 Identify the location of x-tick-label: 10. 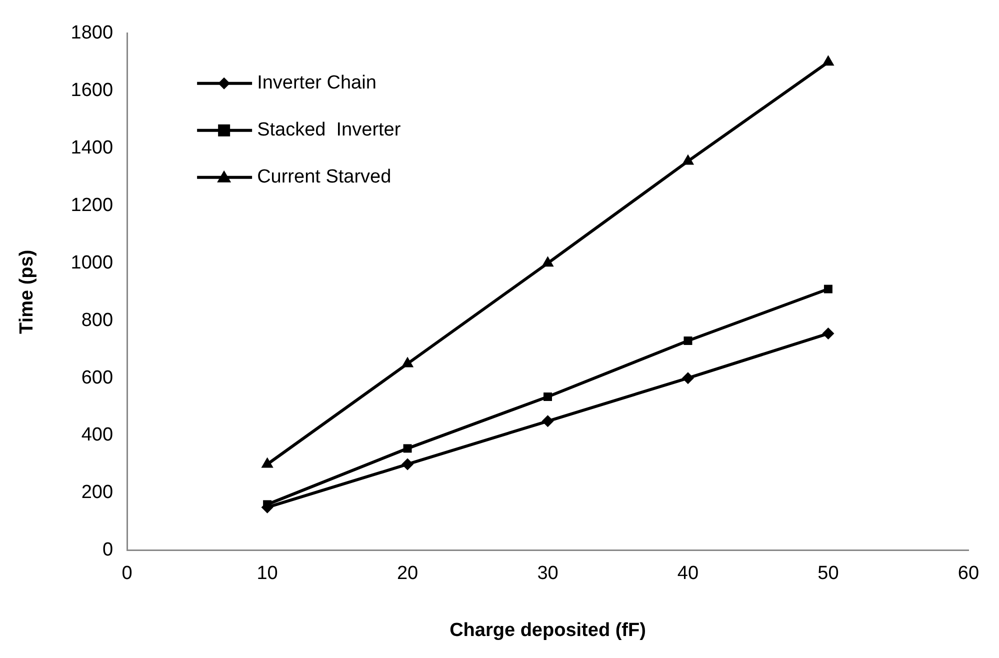
(267, 573).